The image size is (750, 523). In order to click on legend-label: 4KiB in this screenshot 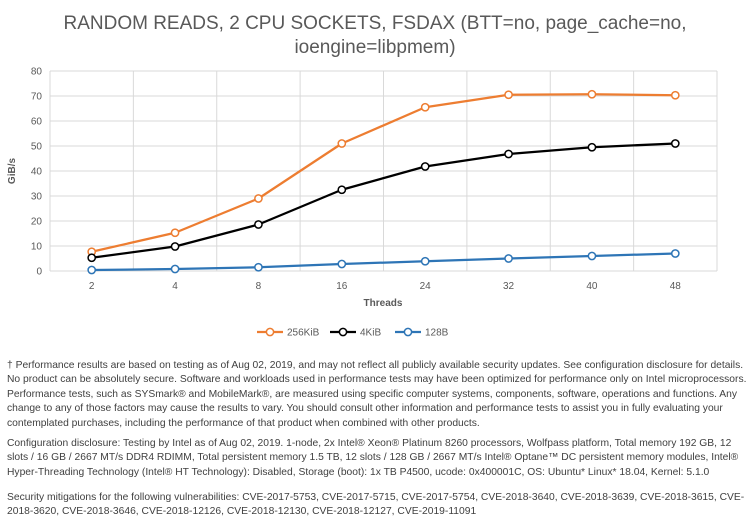, I will do `click(370, 333)`.